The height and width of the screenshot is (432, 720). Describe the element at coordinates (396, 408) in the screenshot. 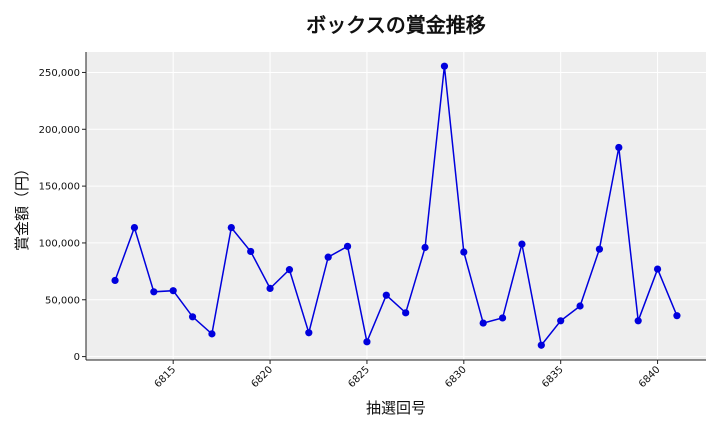

I see `x-axis-label: 抽選回号` at that location.